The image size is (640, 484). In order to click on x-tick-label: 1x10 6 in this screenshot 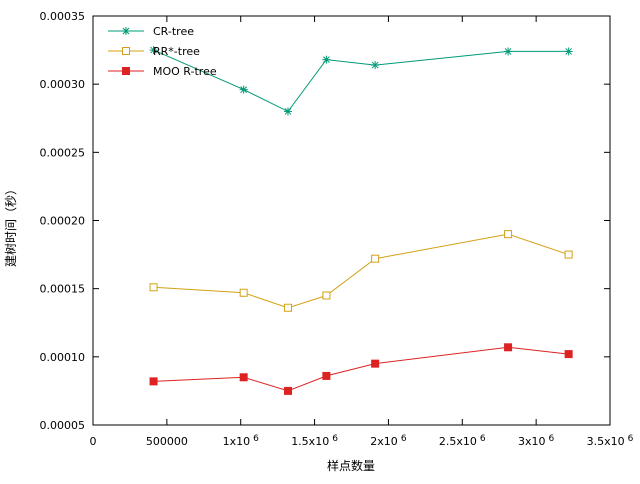, I will do `click(241, 441)`.